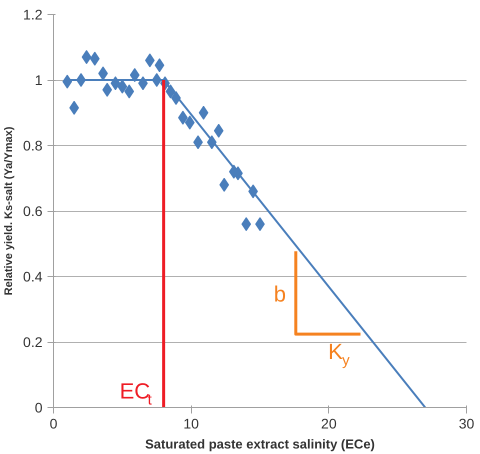  Describe the element at coordinates (329, 424) in the screenshot. I see `x-tick-label: 20` at that location.